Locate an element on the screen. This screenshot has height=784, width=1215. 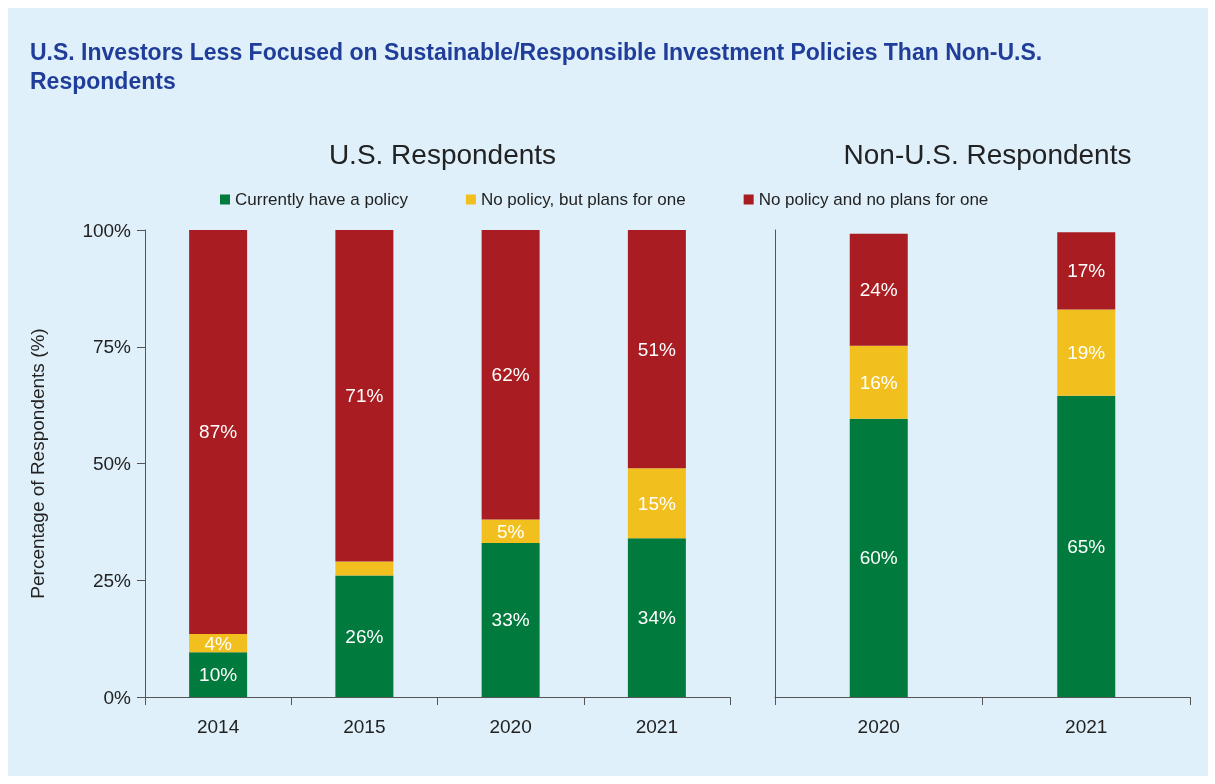
data-label: 16% is located at coordinates (878, 382).